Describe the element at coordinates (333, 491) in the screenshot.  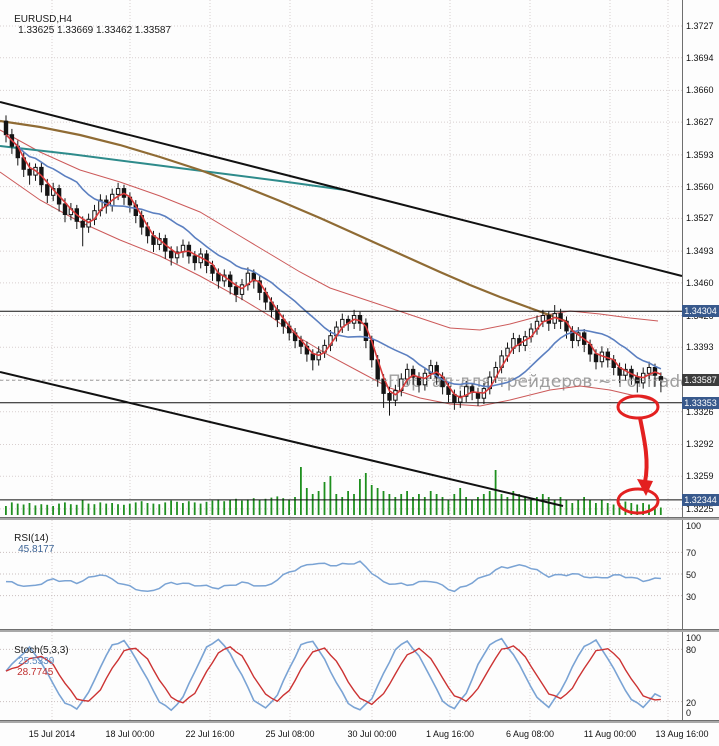
I see `volume-bars` at that location.